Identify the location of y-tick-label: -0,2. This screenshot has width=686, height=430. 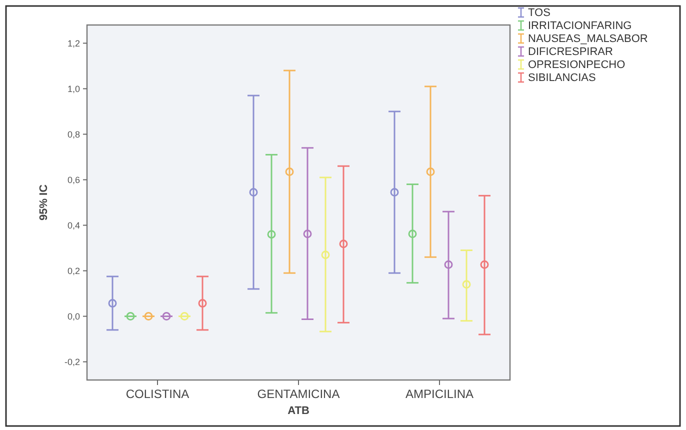
(72, 361).